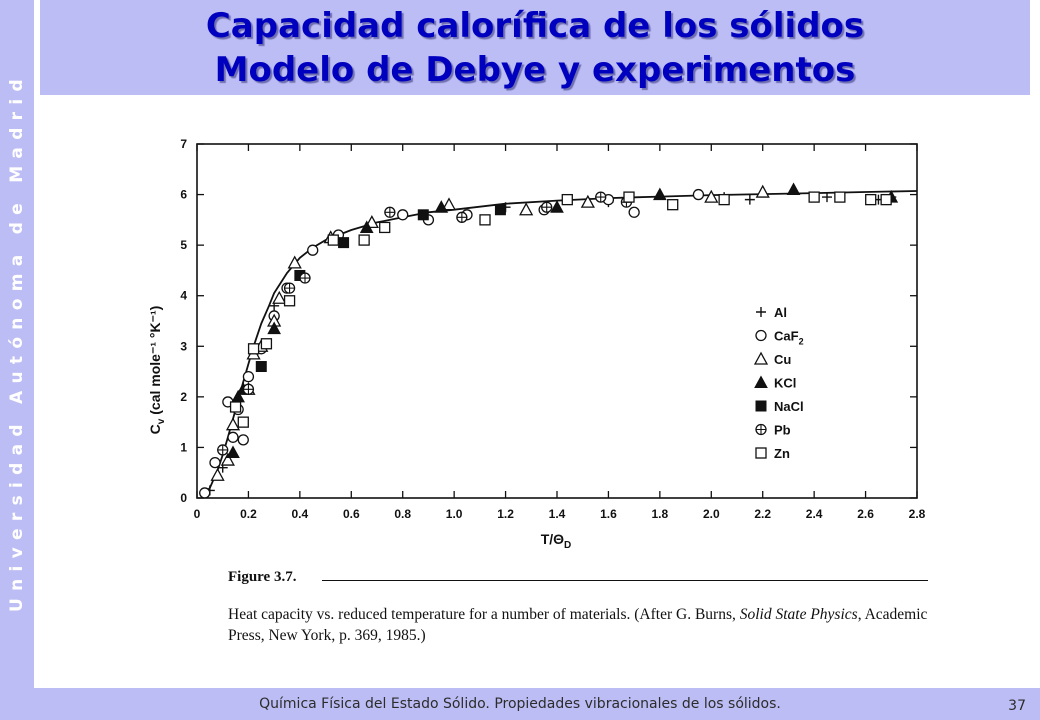 This screenshot has height=720, width=1040. I want to click on x-tick-label: 1.2, so click(505, 514).